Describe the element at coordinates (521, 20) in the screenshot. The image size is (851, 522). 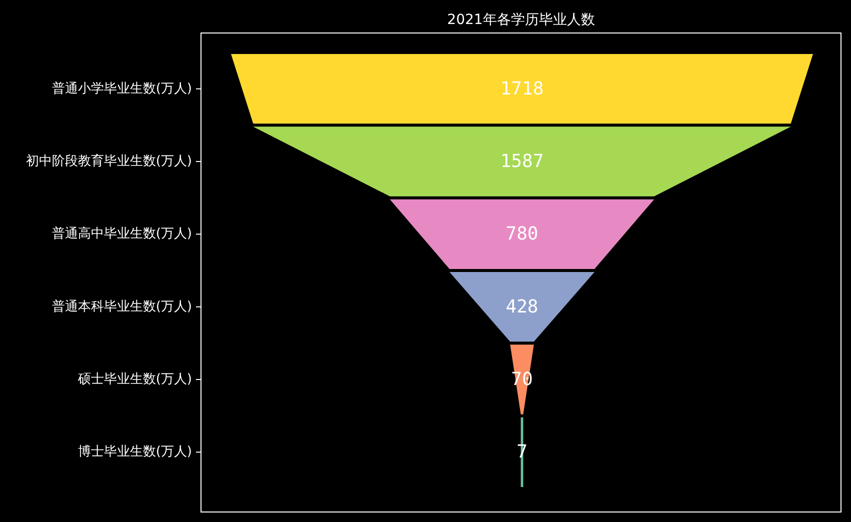
I see `text: 2021年各学历毕业人数` at that location.